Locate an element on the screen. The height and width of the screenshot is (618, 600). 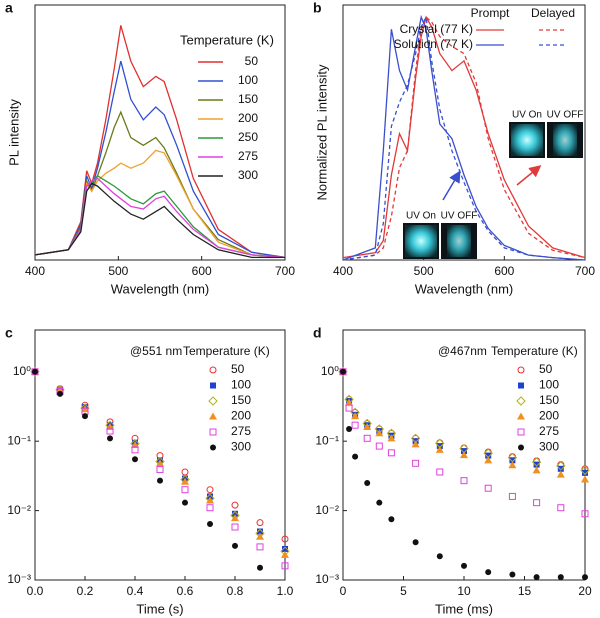
x-tick-label: 15 is located at coordinates (525, 591).